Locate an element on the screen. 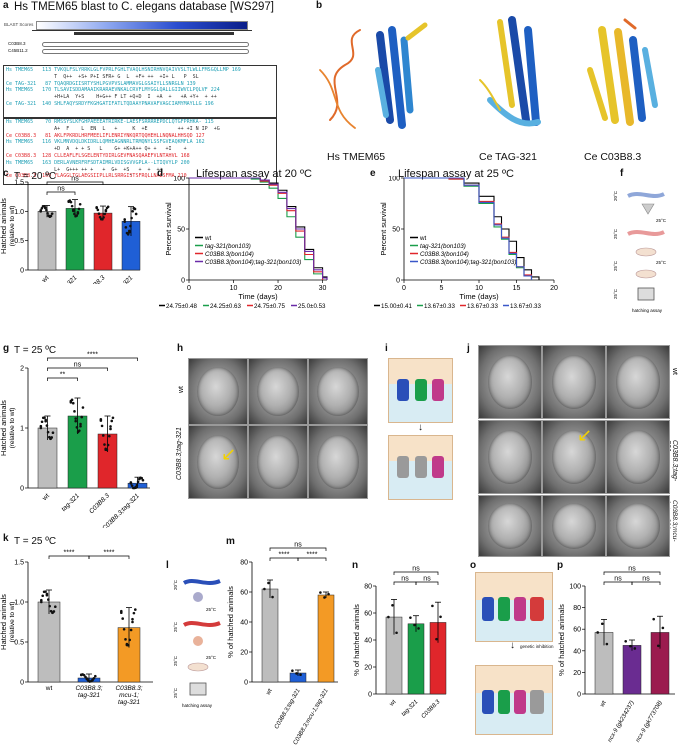 Image resolution: width=685 pixels, height=748 pixels. mito-schematic-o-top is located at coordinates (514, 607).